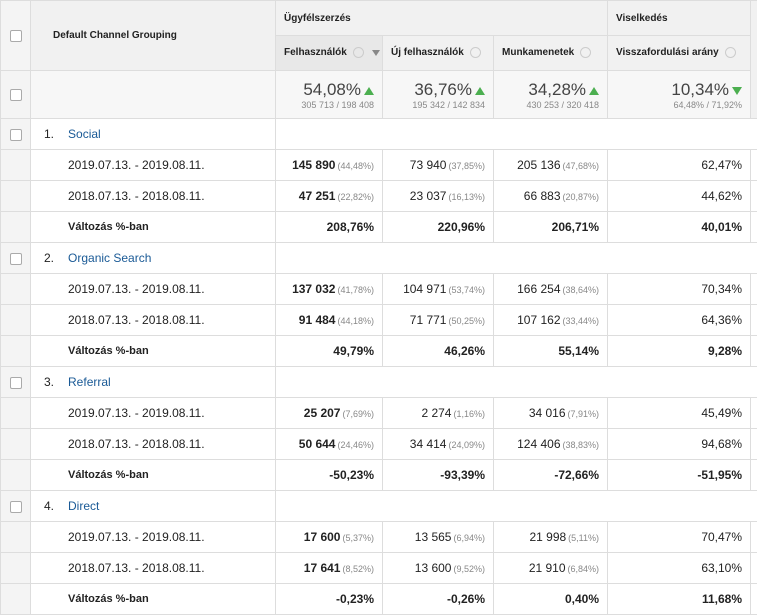 Image resolution: width=757 pixels, height=615 pixels. What do you see at coordinates (89, 382) in the screenshot?
I see `channel-name: Referral` at bounding box center [89, 382].